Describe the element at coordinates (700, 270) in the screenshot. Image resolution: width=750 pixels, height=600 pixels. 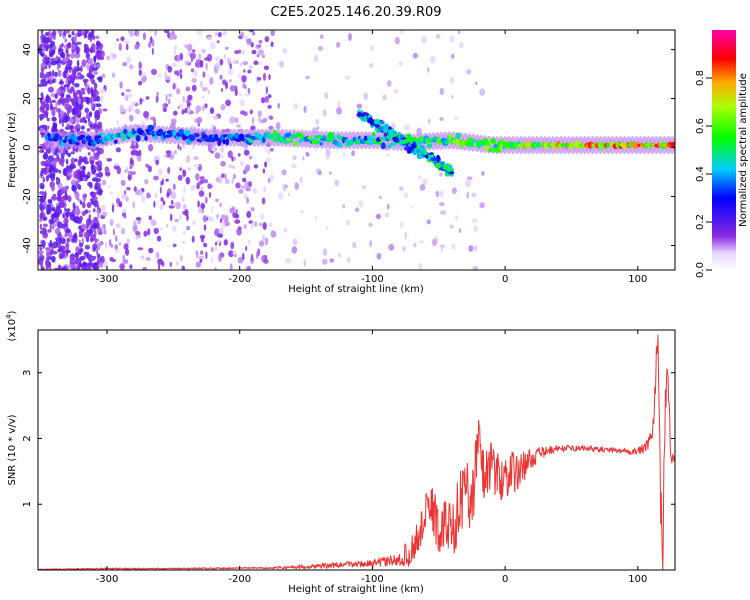
I see `colorbar-tick-label: 0.0` at that location.